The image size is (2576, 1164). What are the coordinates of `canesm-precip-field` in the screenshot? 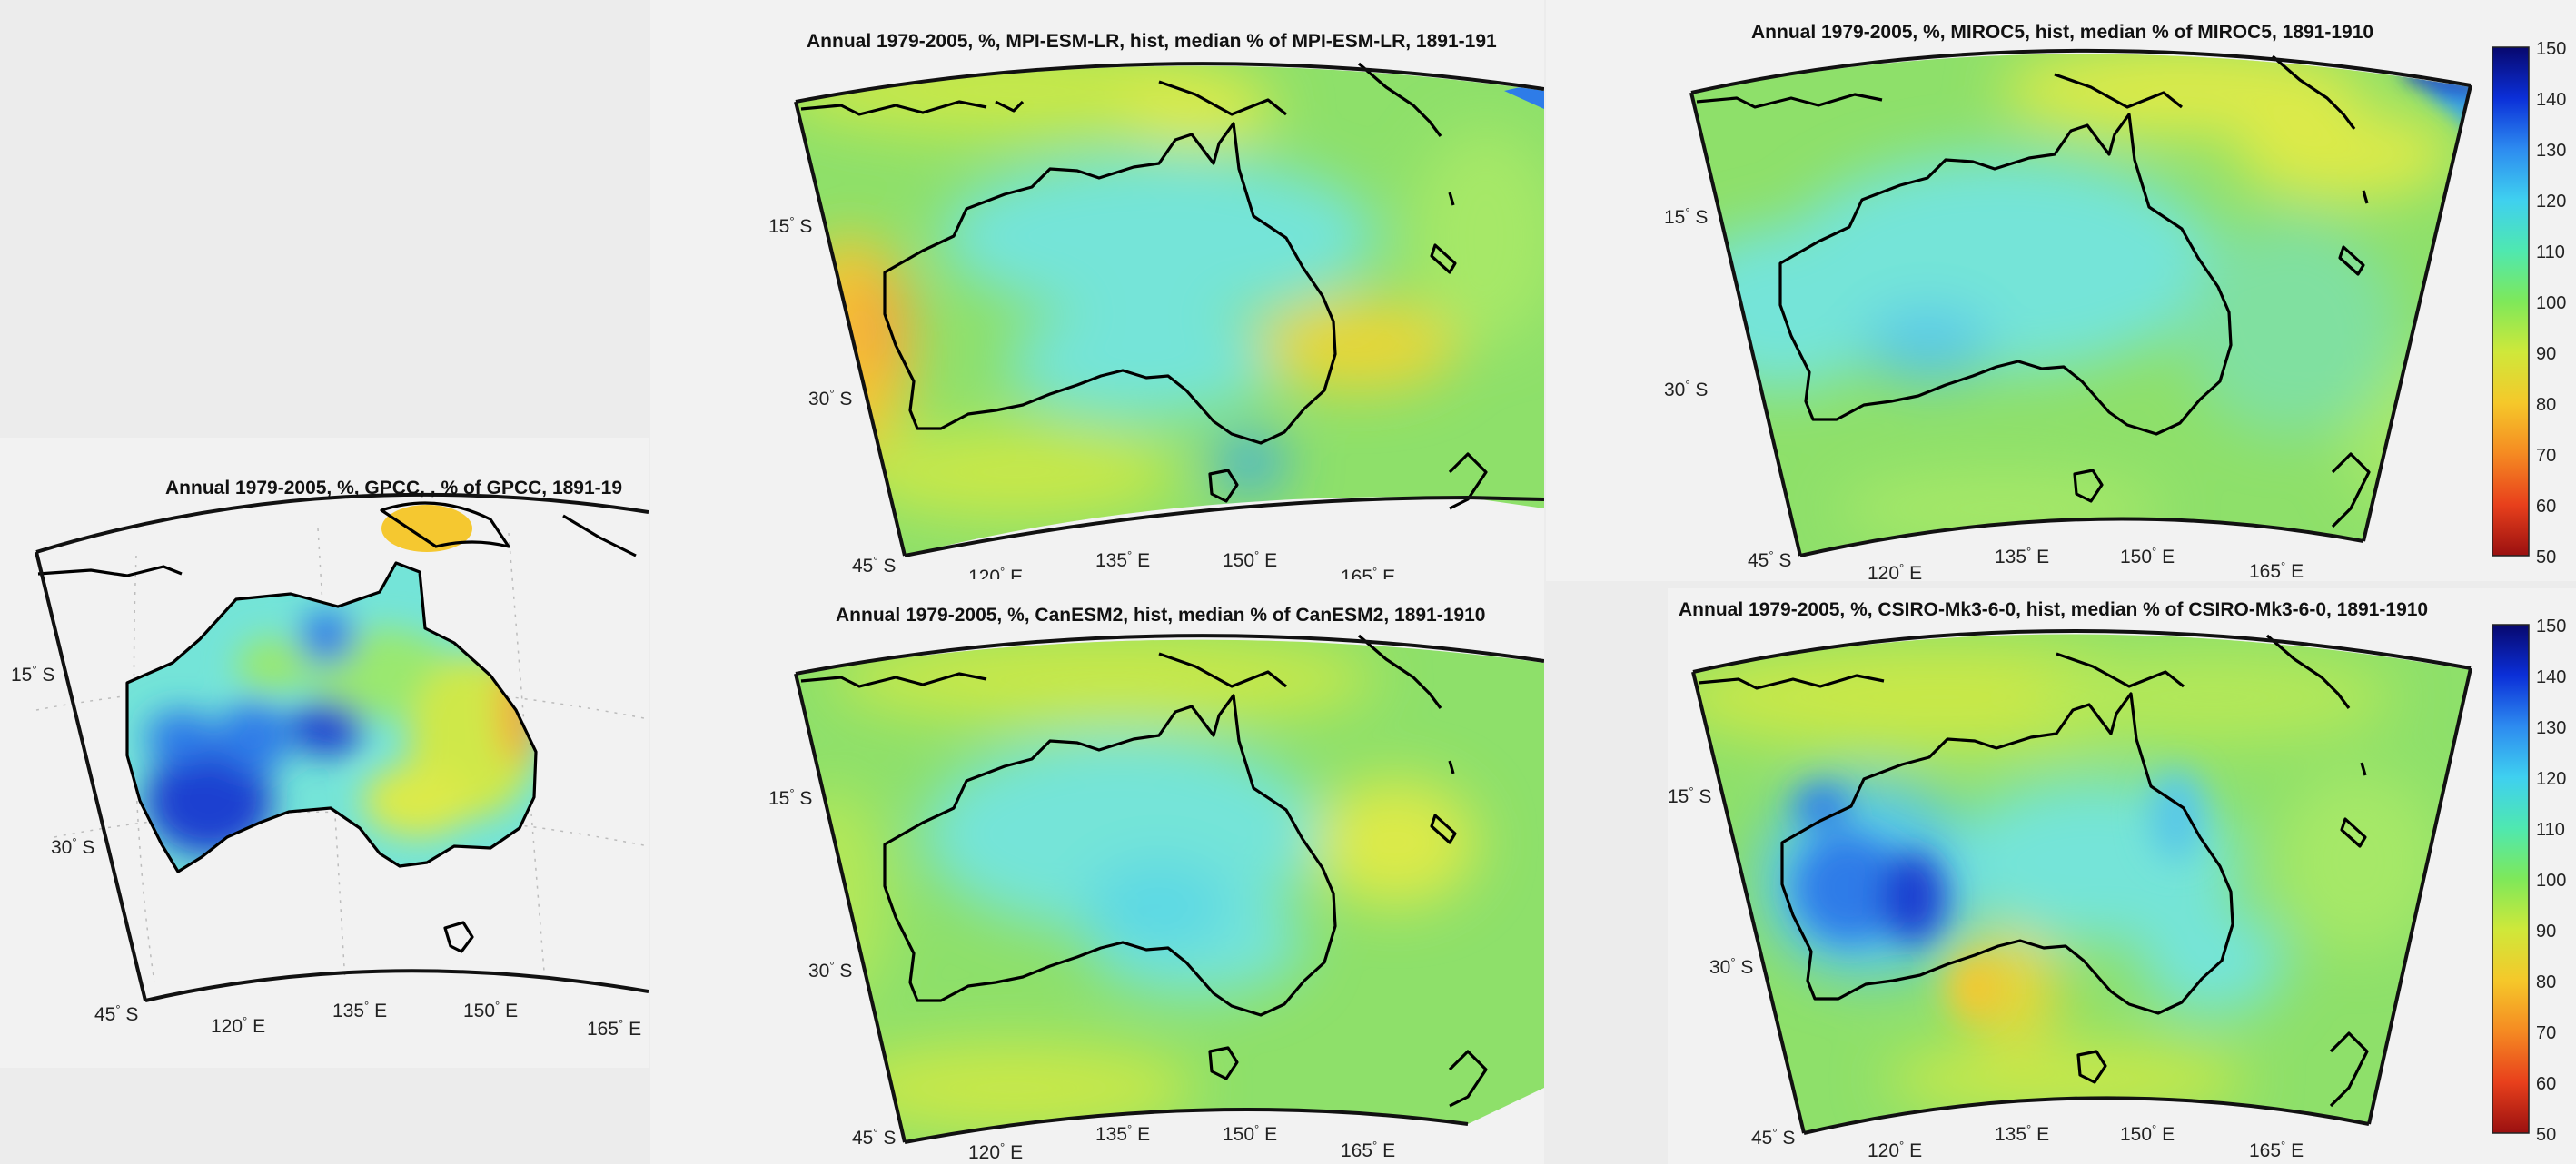 It's located at (1170, 891).